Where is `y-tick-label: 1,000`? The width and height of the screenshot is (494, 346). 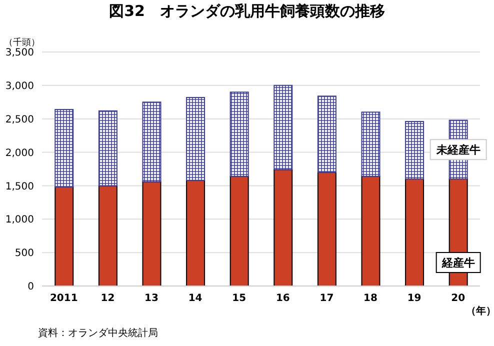 y-tick-label: 1,000 is located at coordinates (19, 220).